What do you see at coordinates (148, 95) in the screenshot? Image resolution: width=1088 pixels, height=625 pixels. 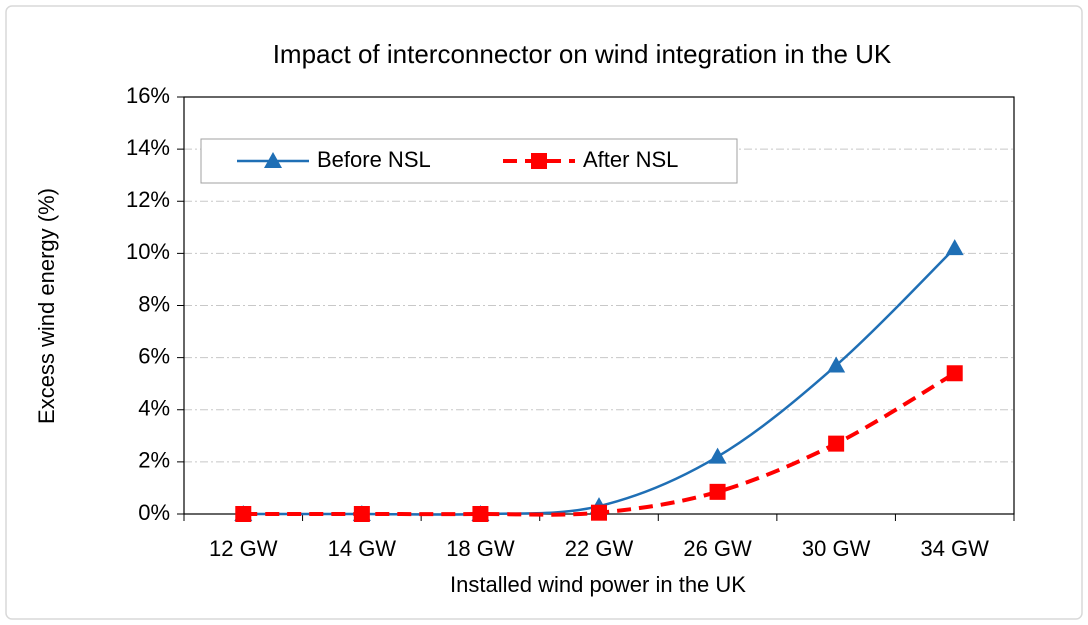 I see `y-tick-label: 16%` at bounding box center [148, 95].